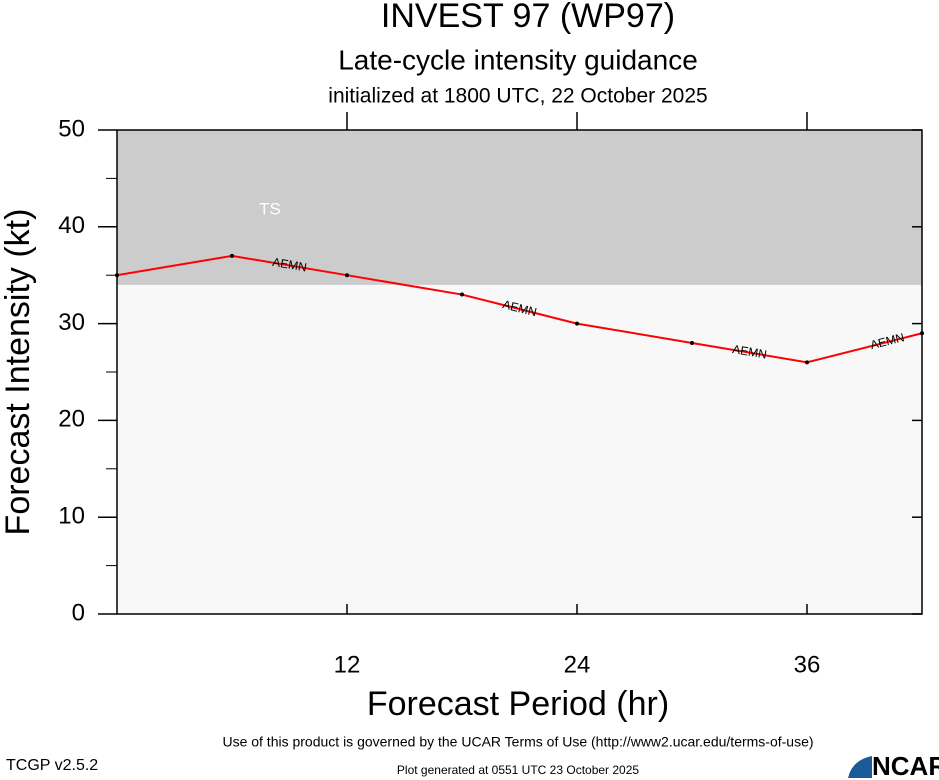  Describe the element at coordinates (807, 664) in the screenshot. I see `x-tick-label: 36` at that location.